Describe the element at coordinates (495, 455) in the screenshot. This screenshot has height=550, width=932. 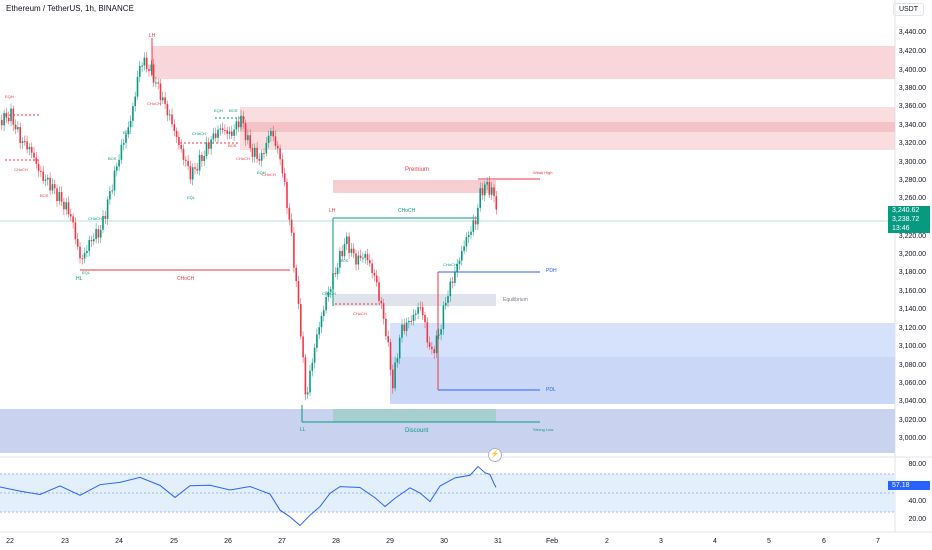
I see `lightning-icon: ⚡` at that location.